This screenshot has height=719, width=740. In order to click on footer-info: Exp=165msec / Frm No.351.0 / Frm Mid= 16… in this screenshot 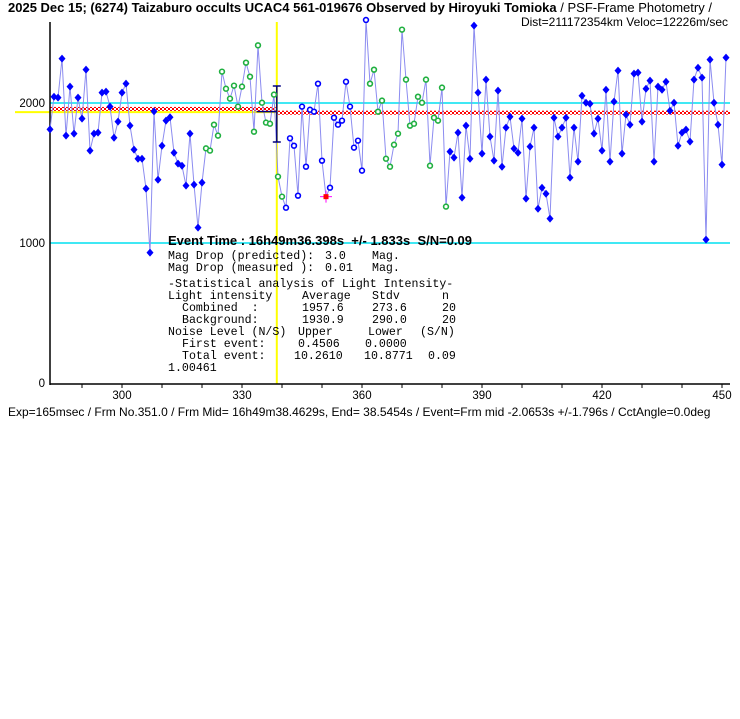, I will do `click(359, 412)`.